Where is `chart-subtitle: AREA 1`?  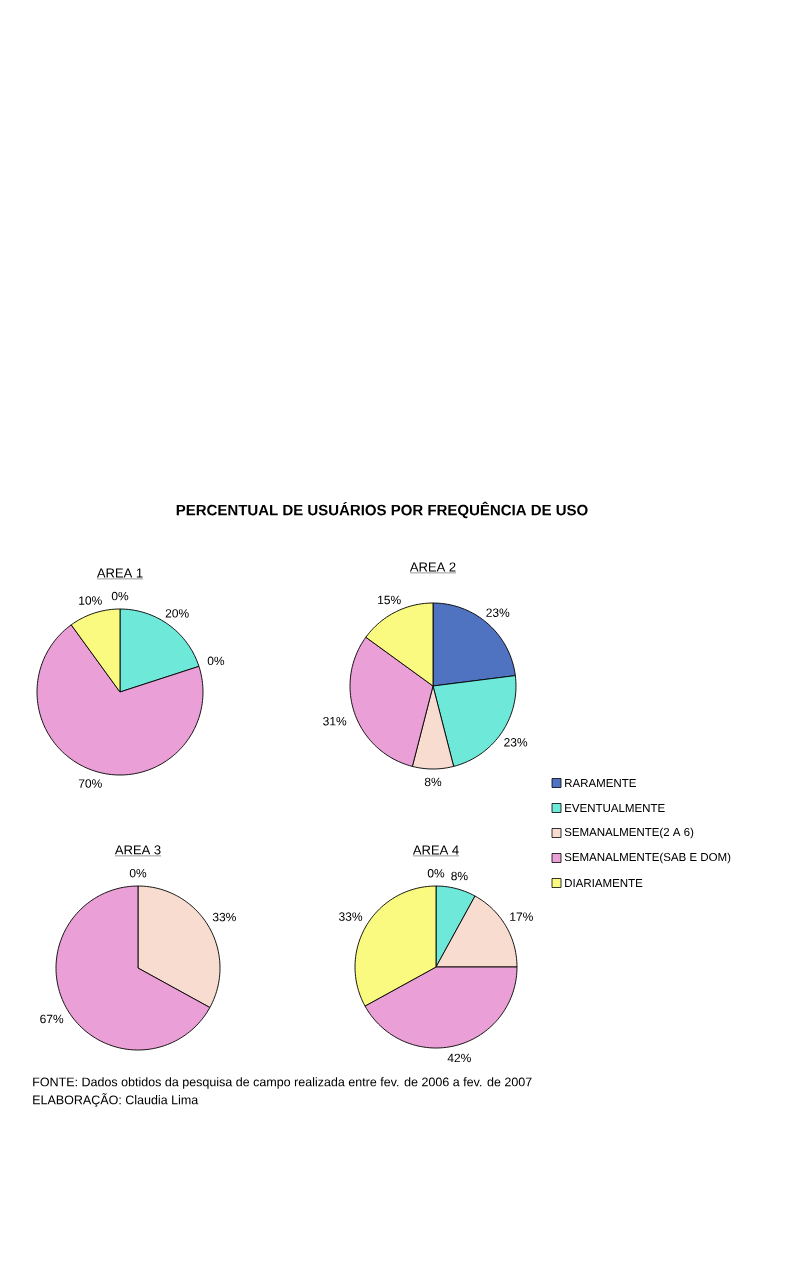 chart-subtitle: AREA 1 is located at coordinates (119, 573).